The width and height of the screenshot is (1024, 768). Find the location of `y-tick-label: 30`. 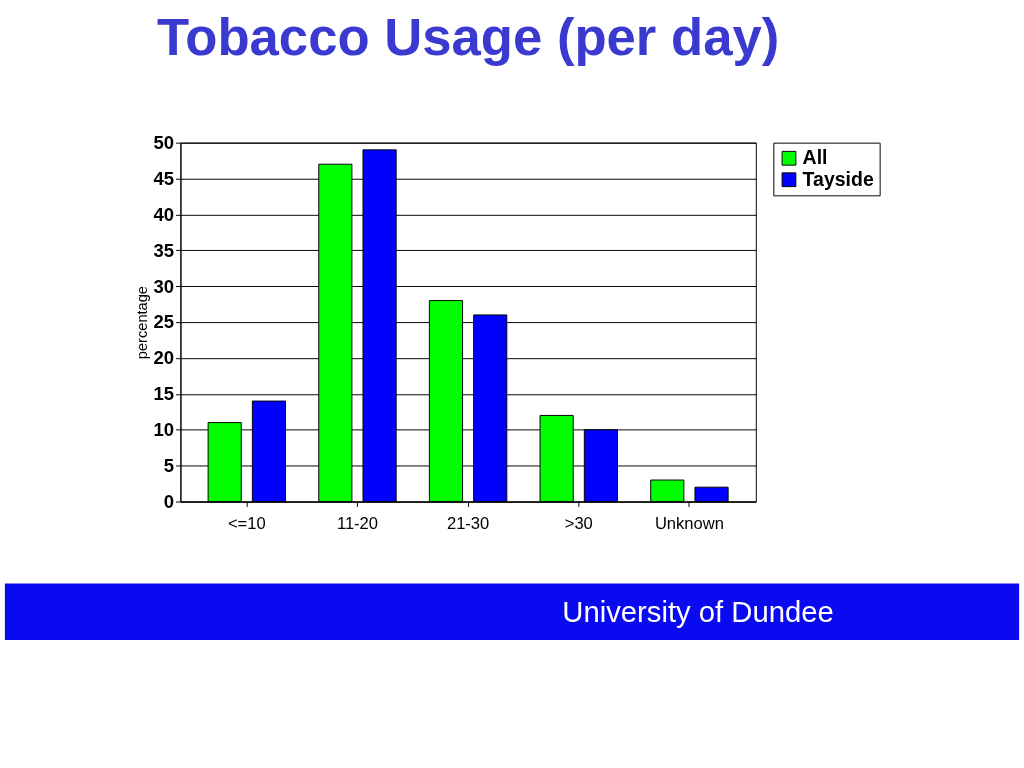

y-tick-label: 30 is located at coordinates (164, 286).